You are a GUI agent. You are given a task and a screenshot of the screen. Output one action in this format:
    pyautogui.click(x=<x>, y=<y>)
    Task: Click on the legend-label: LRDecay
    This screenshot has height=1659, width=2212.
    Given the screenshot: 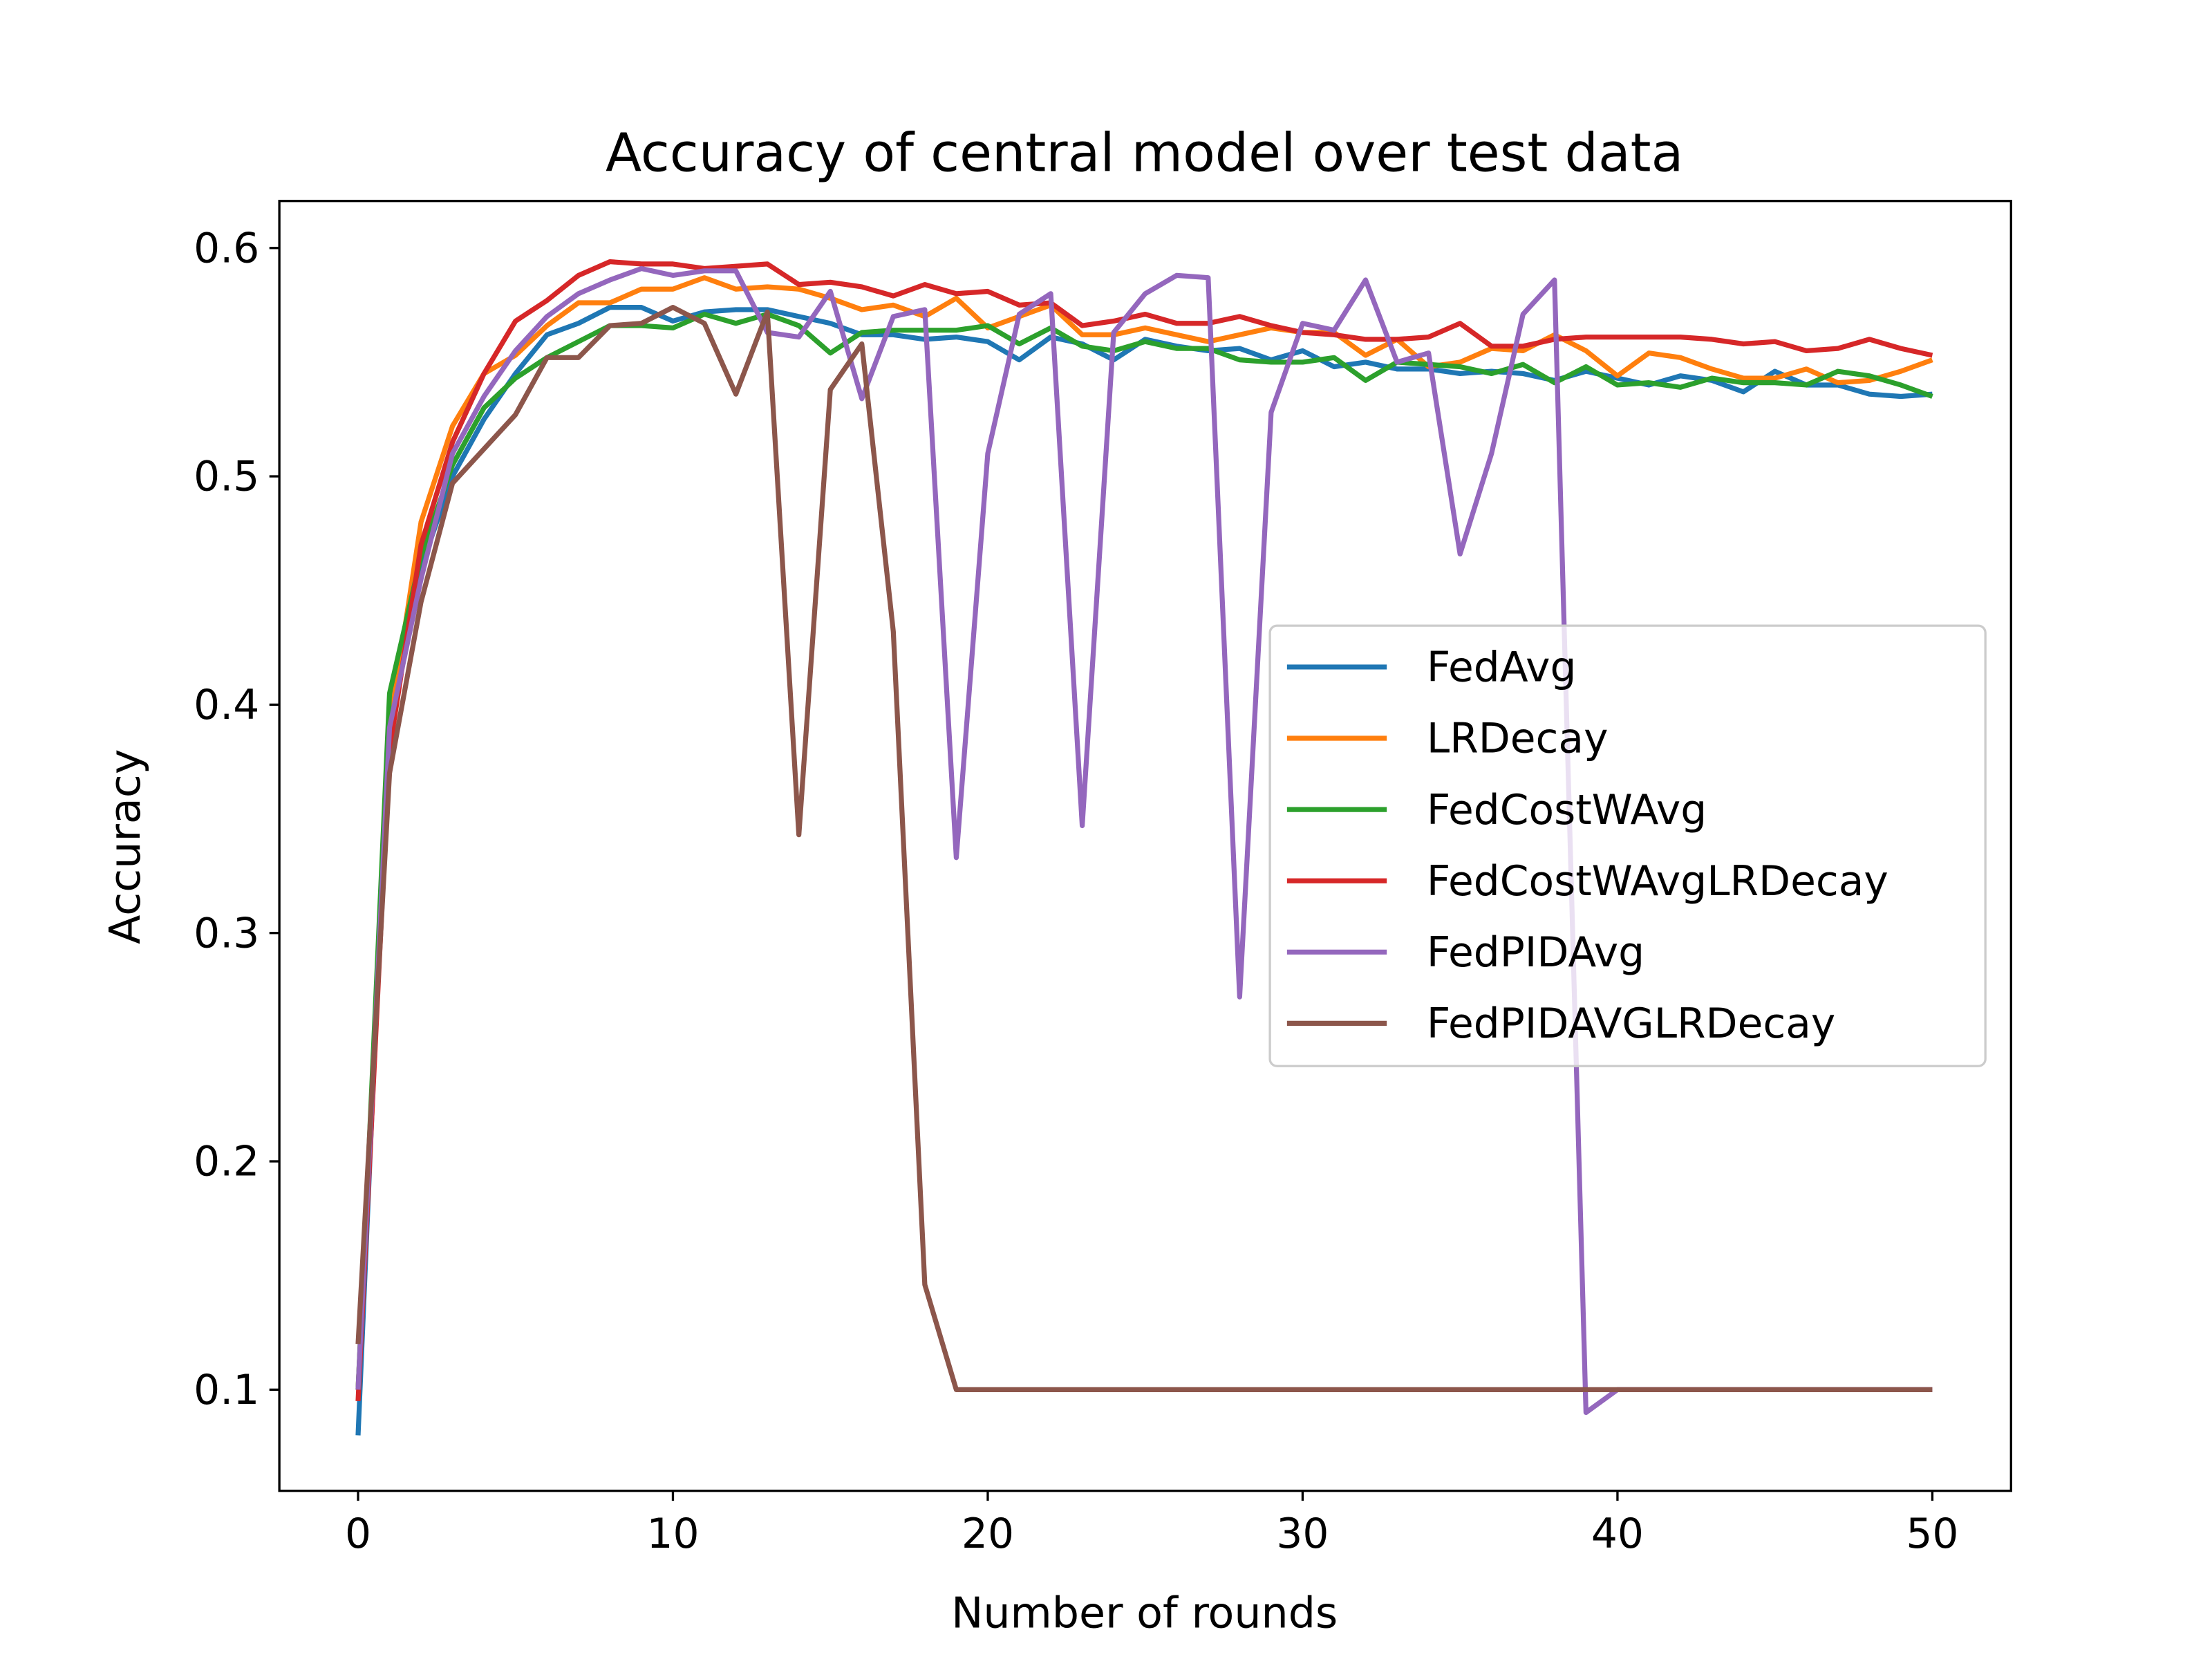 What is the action you would take?
    pyautogui.click(x=1518, y=739)
    